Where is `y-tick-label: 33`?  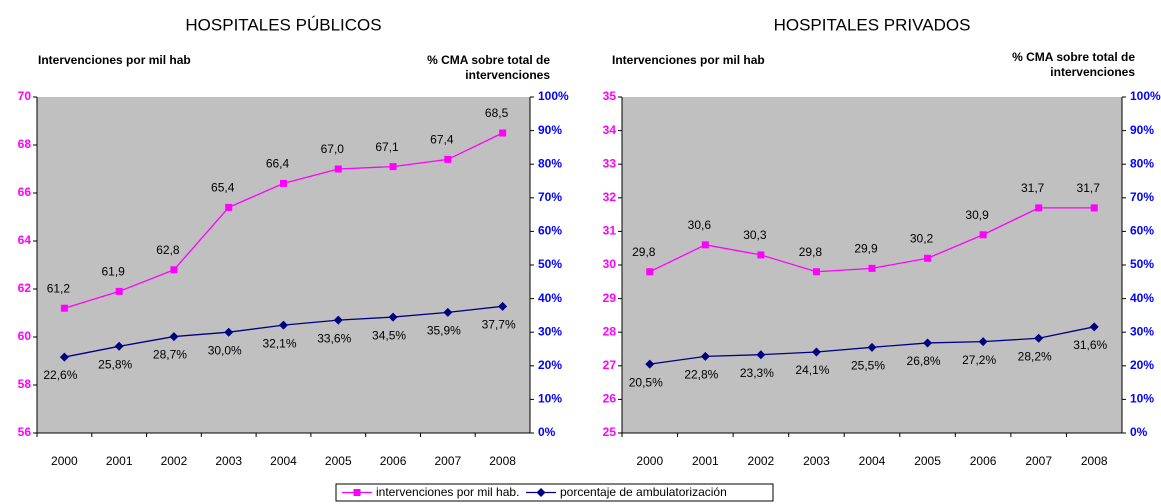 y-tick-label: 33 is located at coordinates (610, 163).